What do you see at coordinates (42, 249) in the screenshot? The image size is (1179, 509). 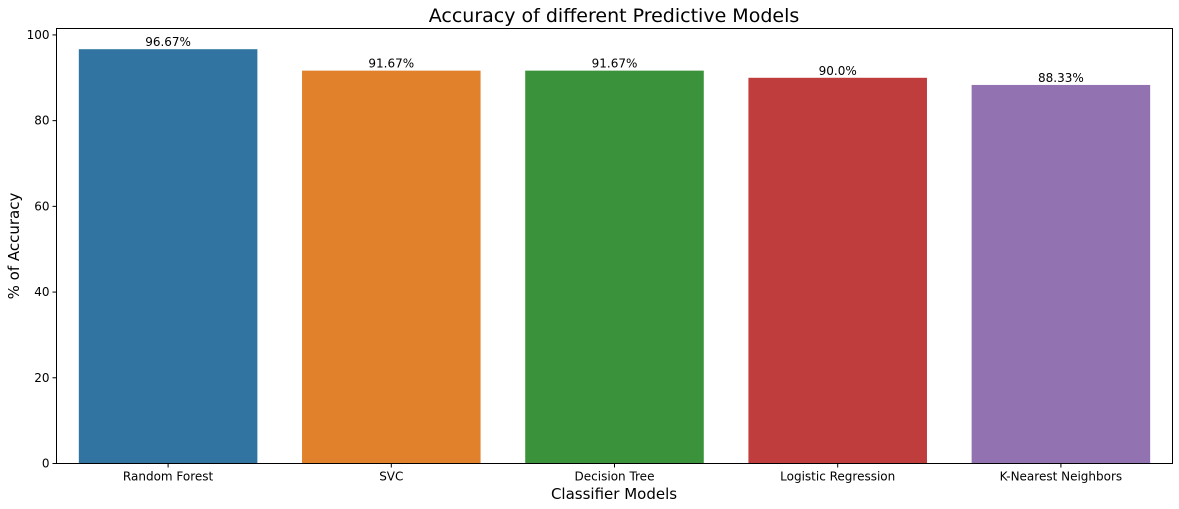 I see `y-axis: 0 20 40 60 80 100` at bounding box center [42, 249].